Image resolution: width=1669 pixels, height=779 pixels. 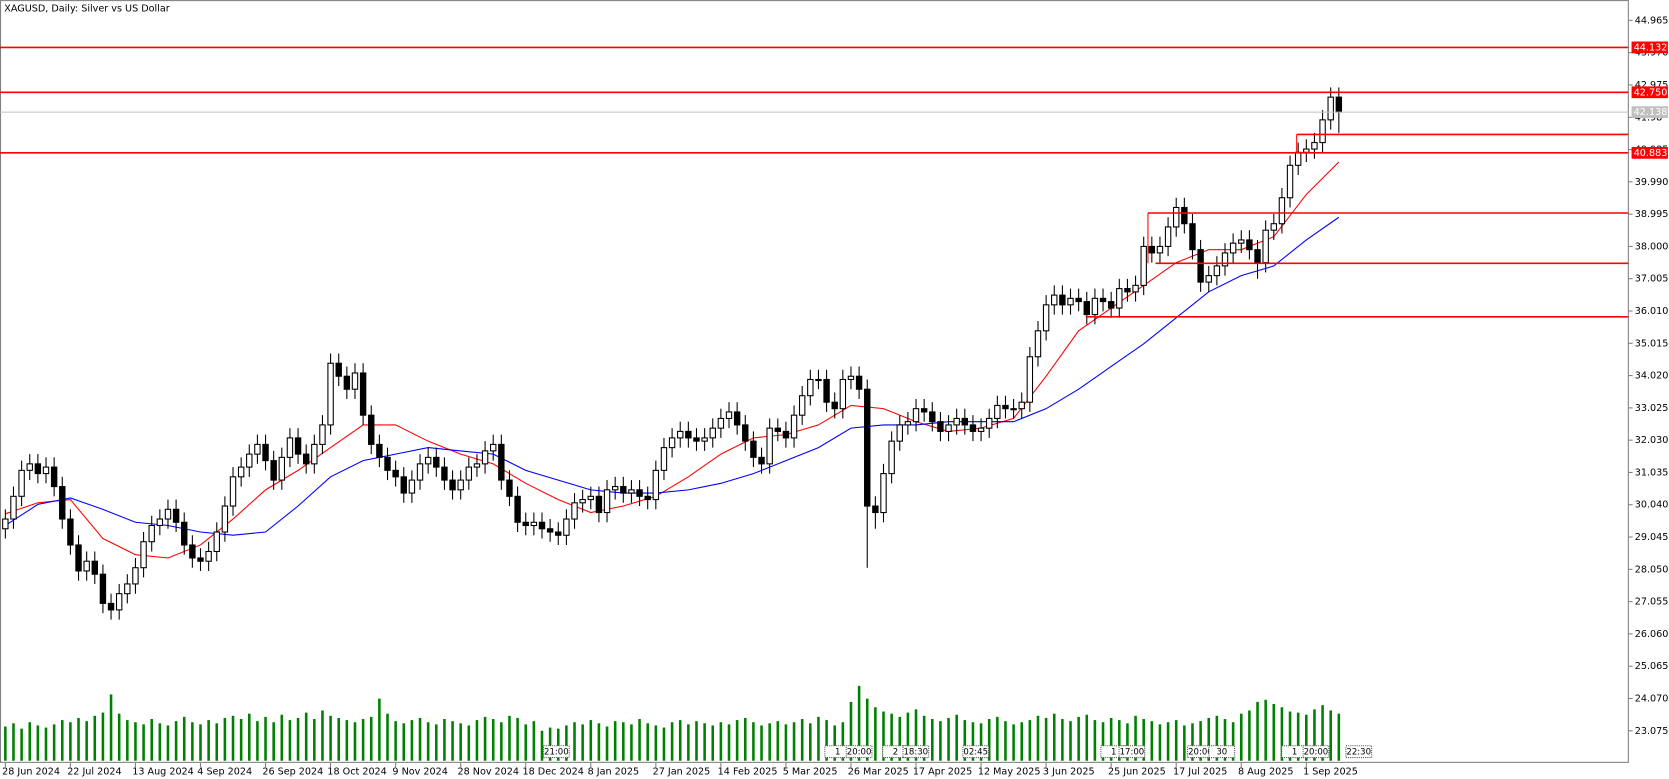 I want to click on x-tick-label: 18 Dec 2024, so click(x=553, y=771).